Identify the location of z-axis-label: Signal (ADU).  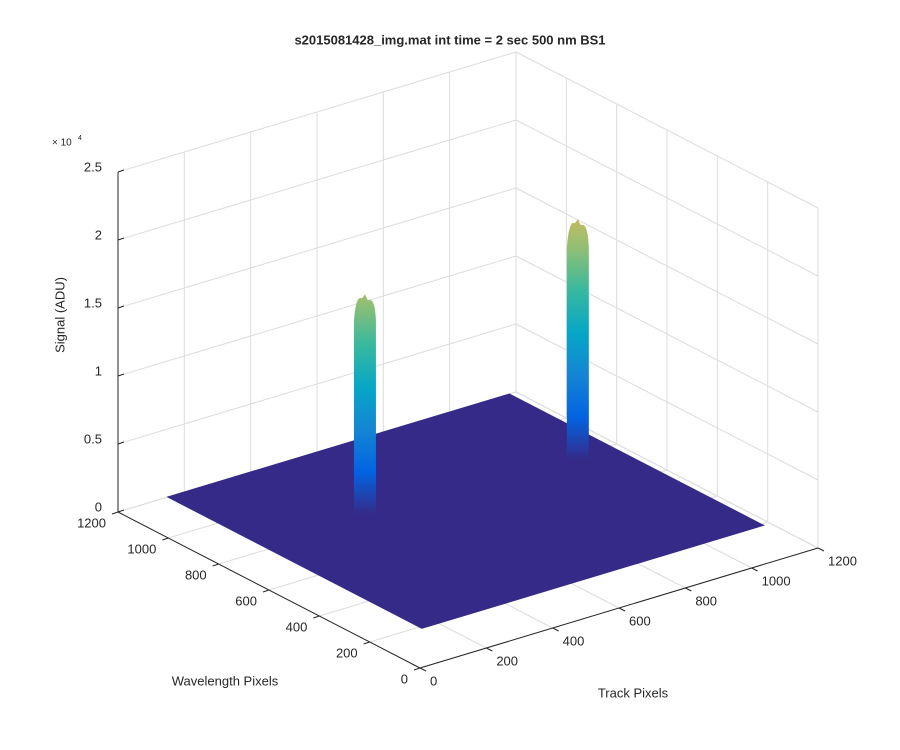
(59, 315).